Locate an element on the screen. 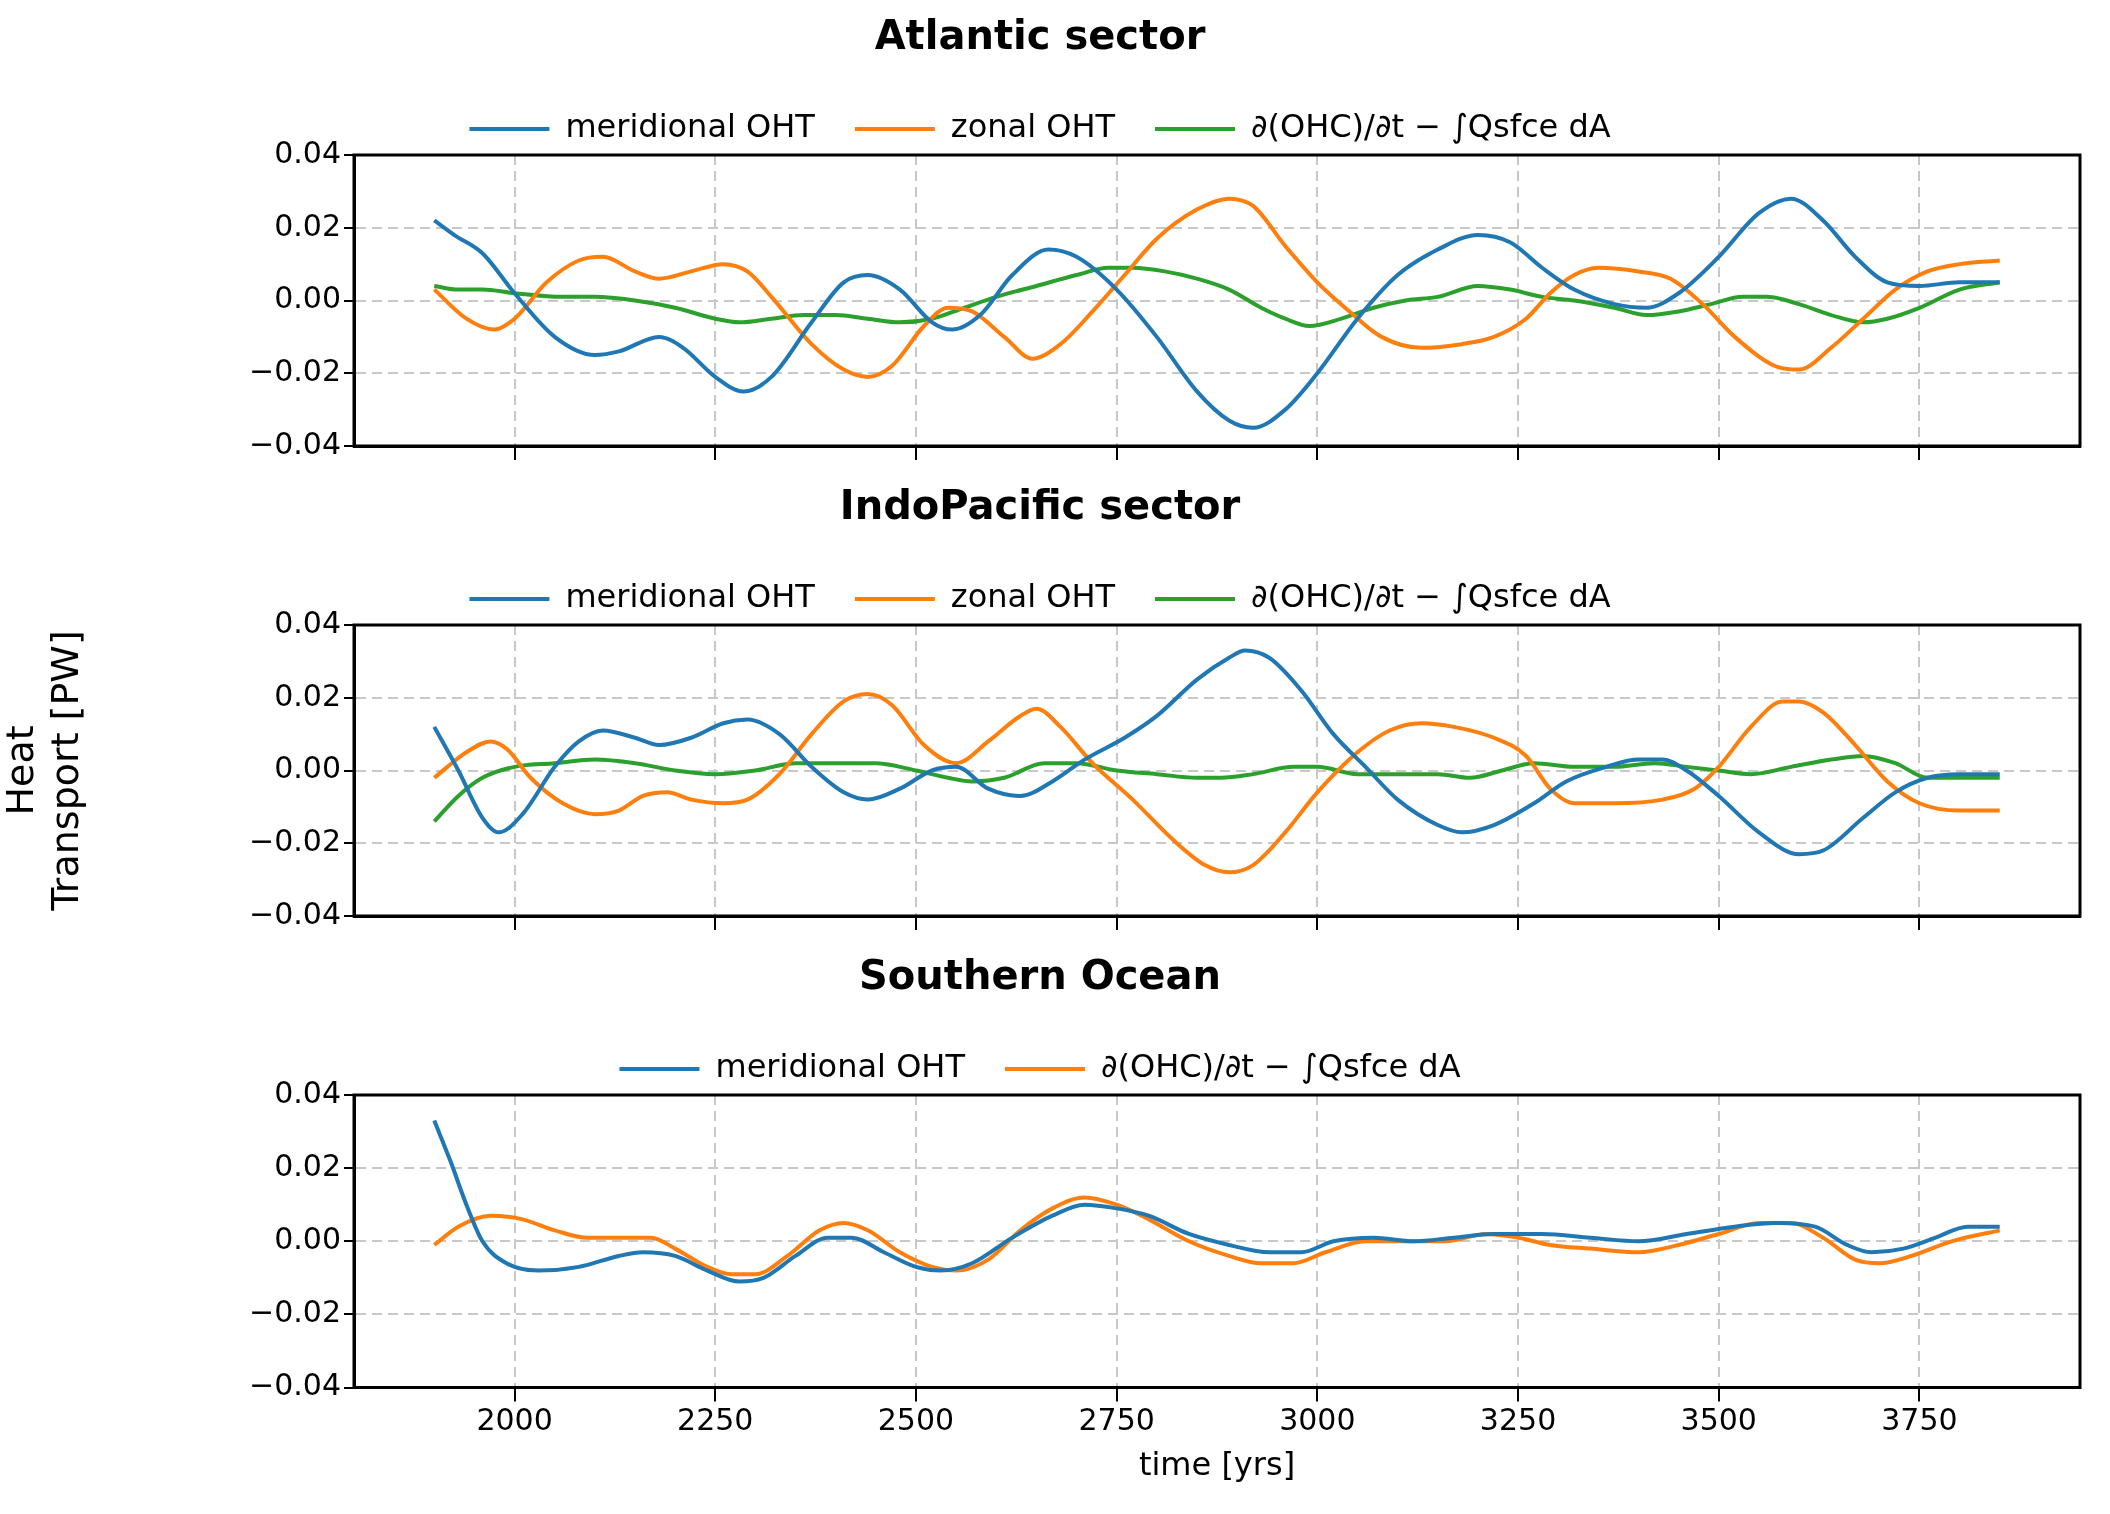 Image resolution: width=2110 pixels, height=1514 pixels. x-tick-label: 2250 is located at coordinates (715, 1420).